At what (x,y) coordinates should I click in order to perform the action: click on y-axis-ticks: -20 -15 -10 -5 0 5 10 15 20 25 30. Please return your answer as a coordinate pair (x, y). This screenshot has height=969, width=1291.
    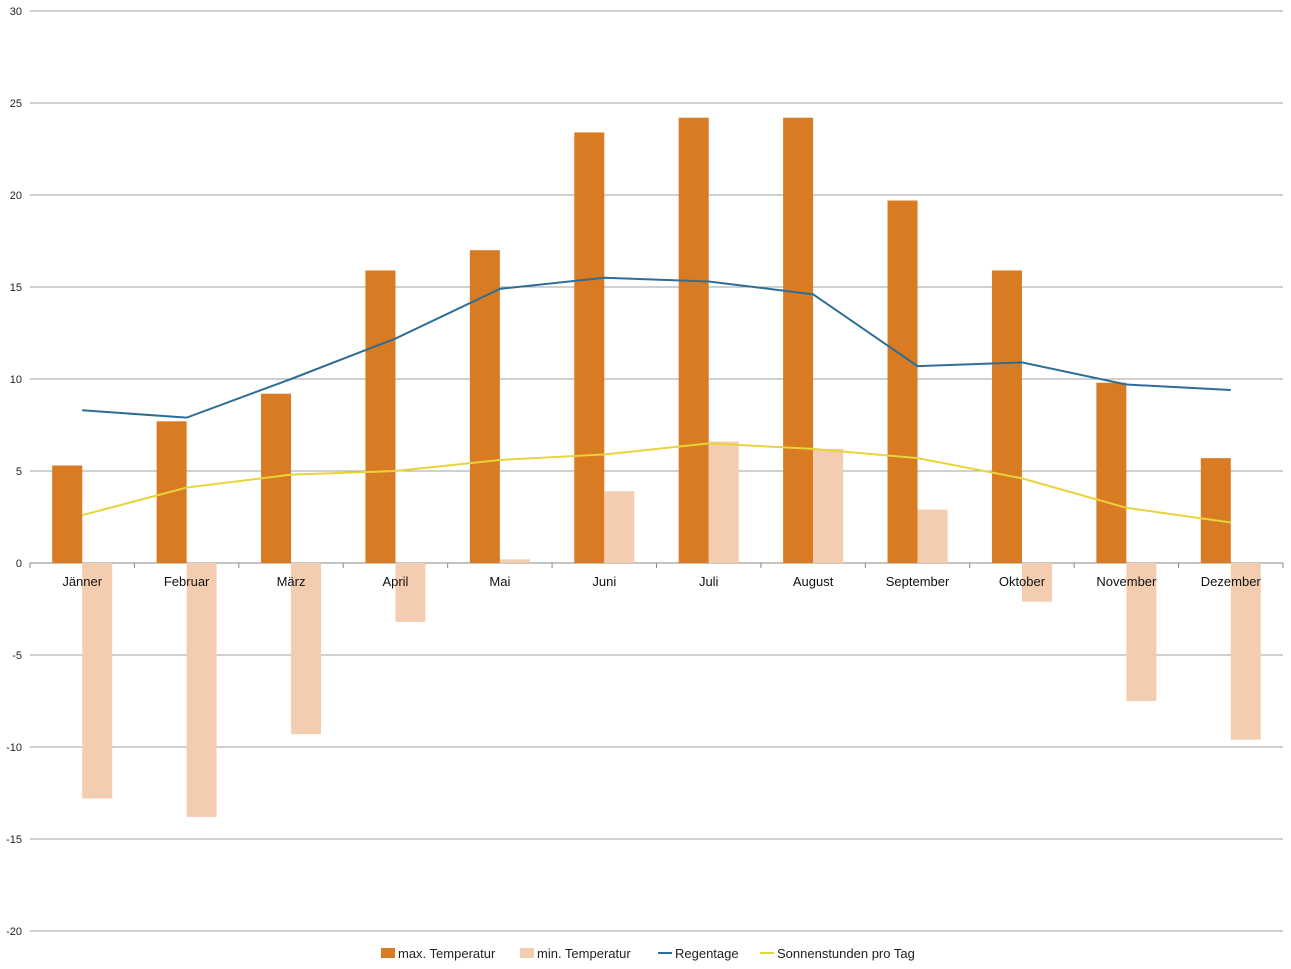
    Looking at the image, I should click on (14, 472).